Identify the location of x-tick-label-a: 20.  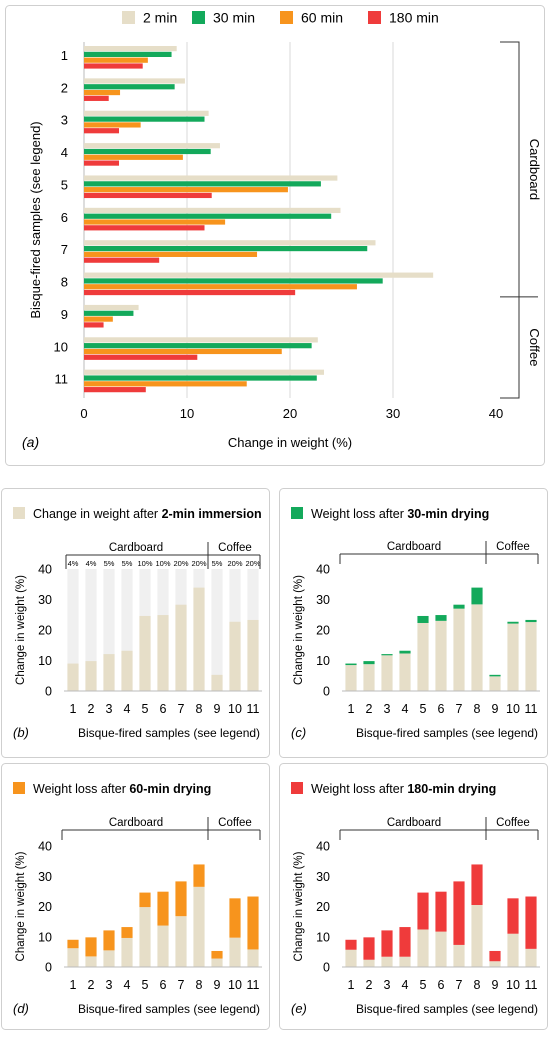
(290, 413).